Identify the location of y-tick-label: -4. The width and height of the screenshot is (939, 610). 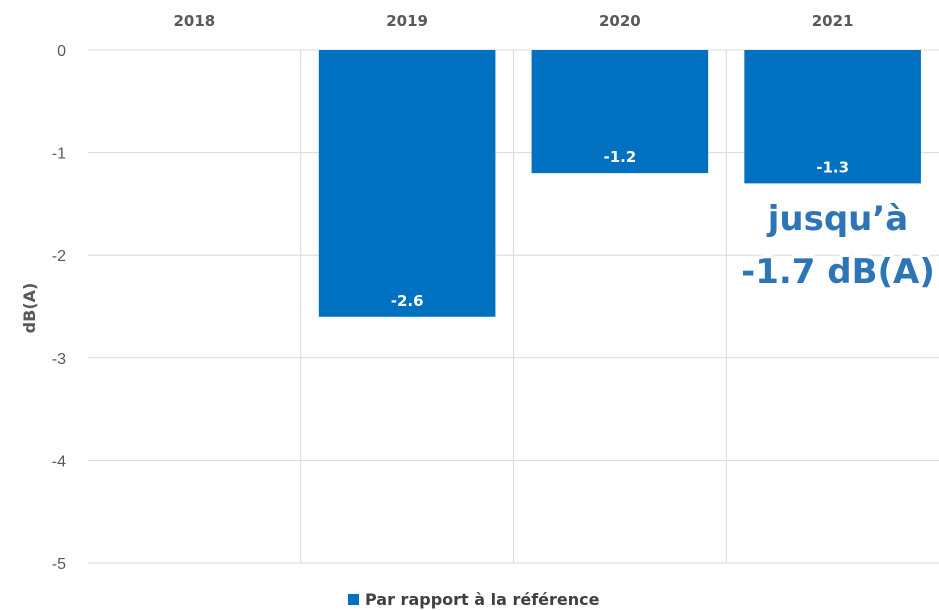
(59, 461).